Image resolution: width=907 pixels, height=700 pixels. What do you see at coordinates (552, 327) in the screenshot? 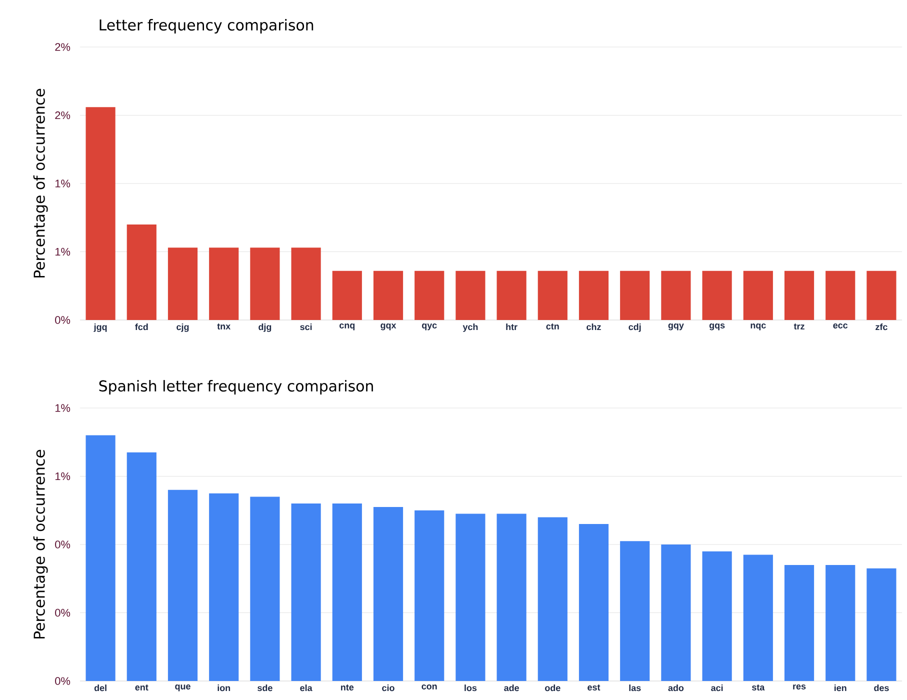
I see `x-tick-label: ctn` at bounding box center [552, 327].